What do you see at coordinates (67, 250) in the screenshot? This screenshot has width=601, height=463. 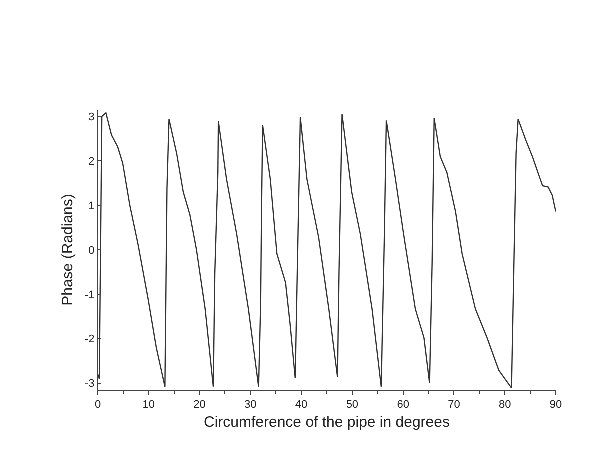 I see `y-axis-title: Phase (Radians)` at bounding box center [67, 250].